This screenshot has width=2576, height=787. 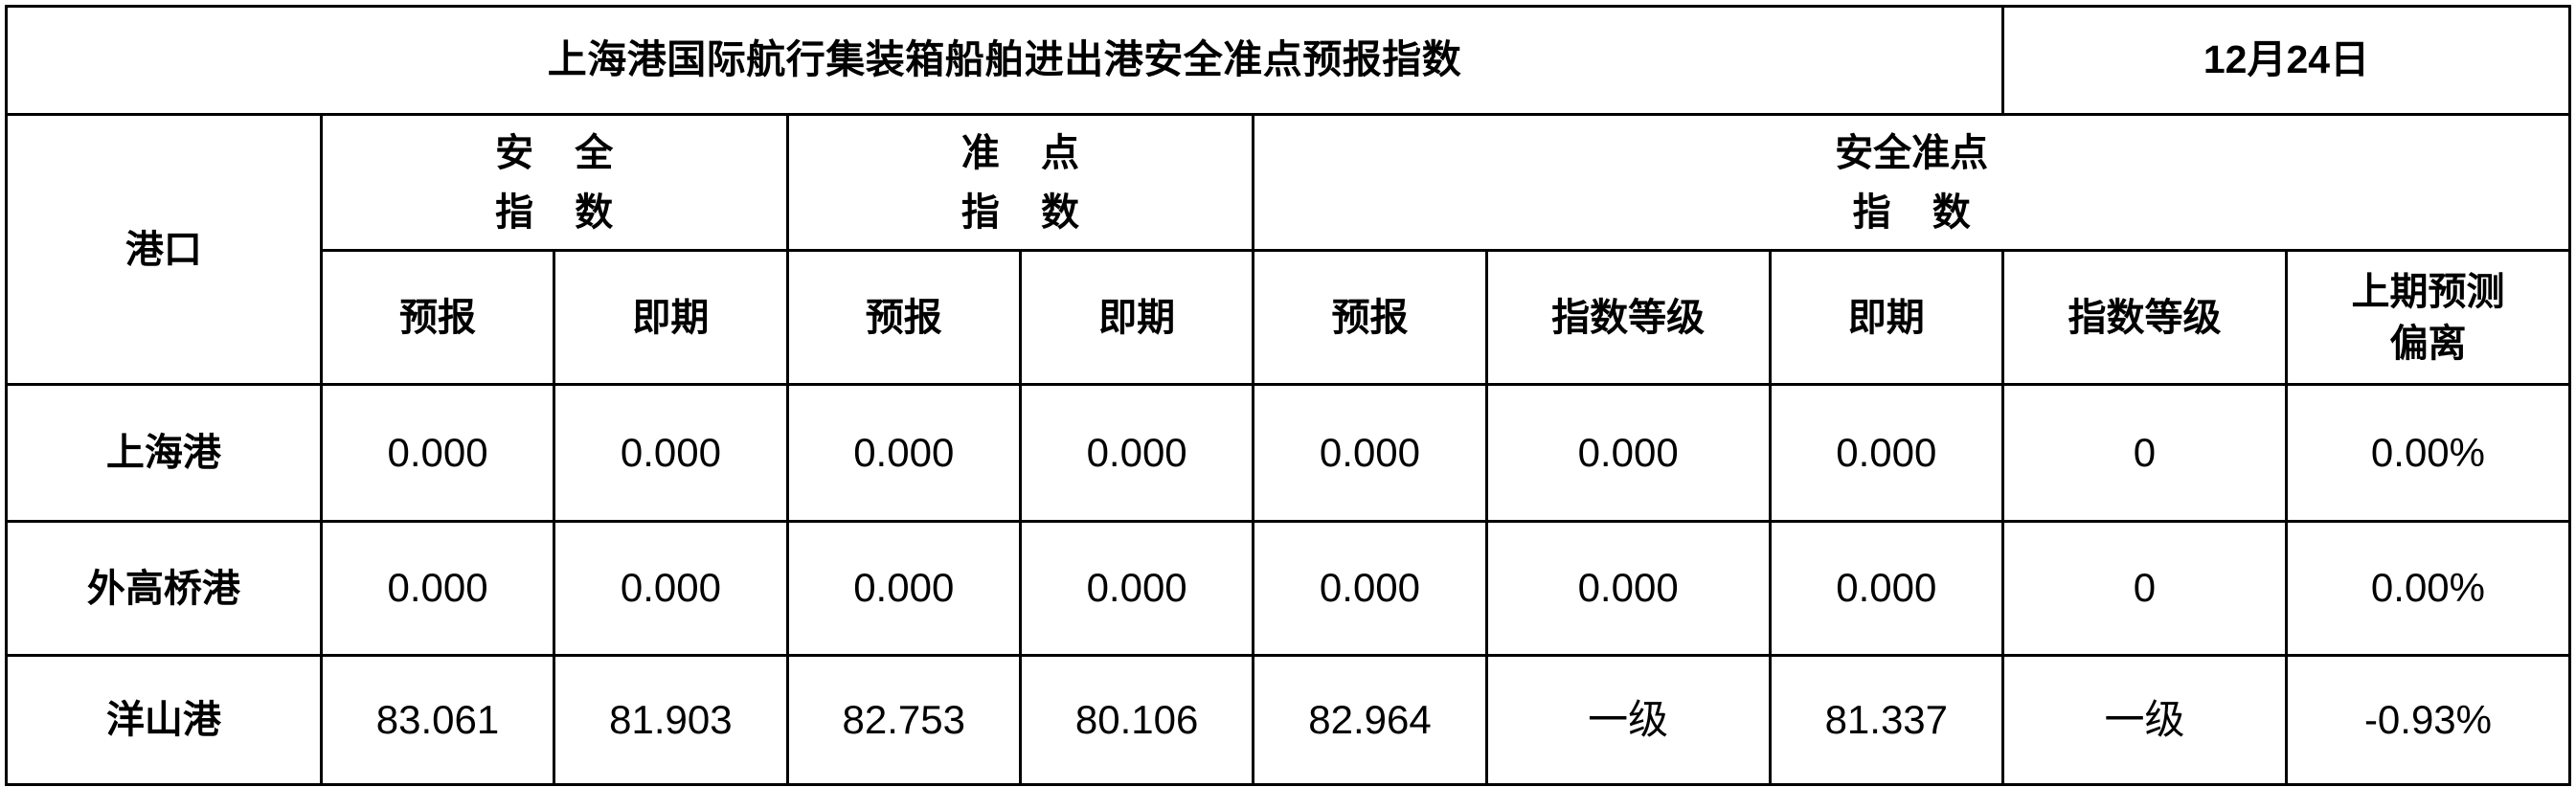 What do you see at coordinates (1628, 317) in the screenshot?
I see `column-header-sp-forecast-grade: 指数等级` at bounding box center [1628, 317].